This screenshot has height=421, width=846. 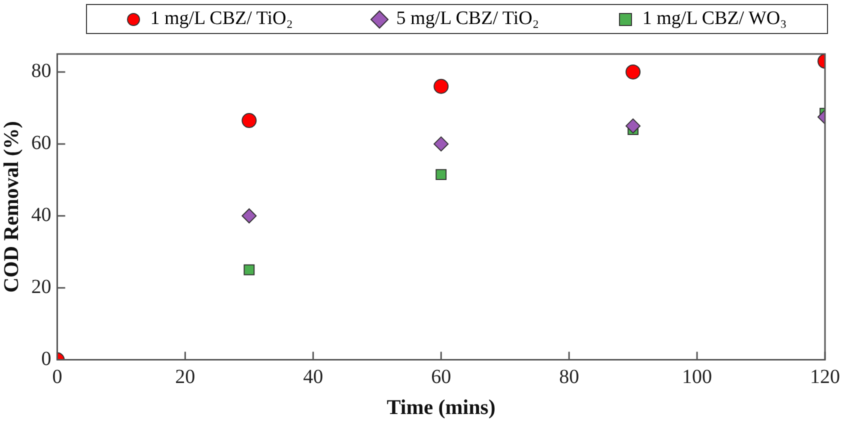 I want to click on y-tick-label: 80, so click(x=41, y=71).